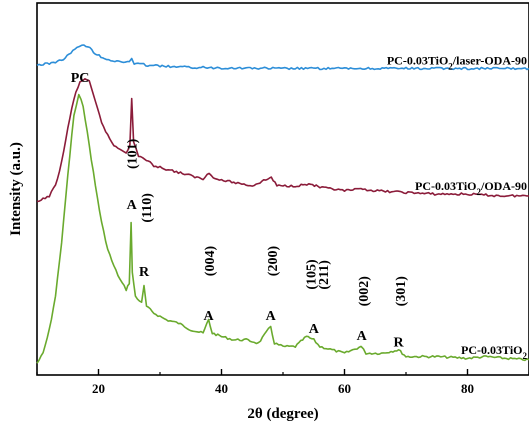 This screenshot has width=529, height=430. What do you see at coordinates (344, 388) in the screenshot?
I see `x-tick-label: 60` at bounding box center [344, 388].